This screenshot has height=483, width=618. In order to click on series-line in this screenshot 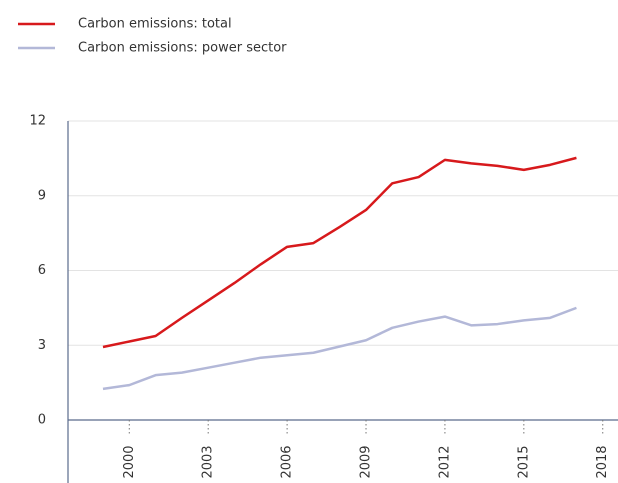, I will do `click(339, 348)`.